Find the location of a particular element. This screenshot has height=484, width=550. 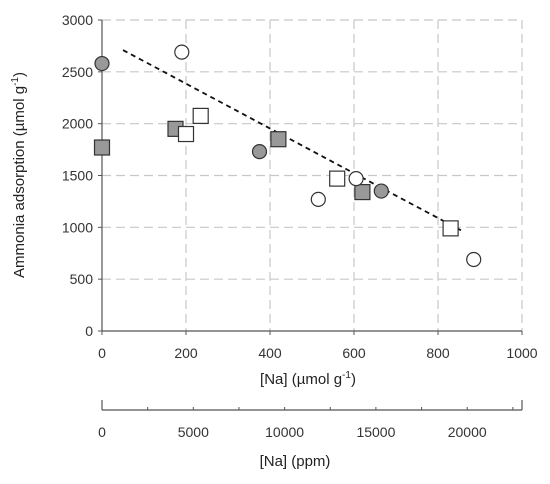

x-tick-label: 0 is located at coordinates (102, 353).